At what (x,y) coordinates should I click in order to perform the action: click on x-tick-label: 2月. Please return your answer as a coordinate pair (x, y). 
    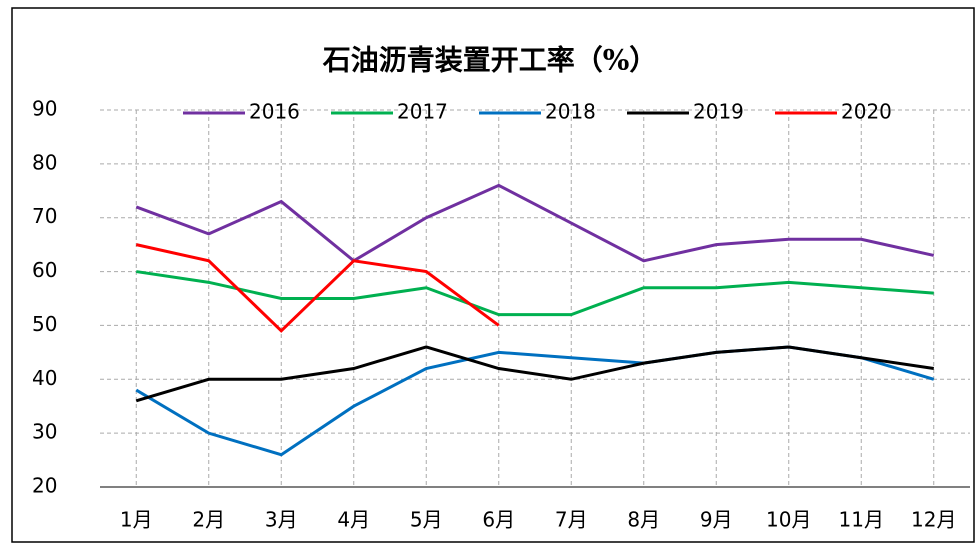
    Looking at the image, I should click on (208, 520).